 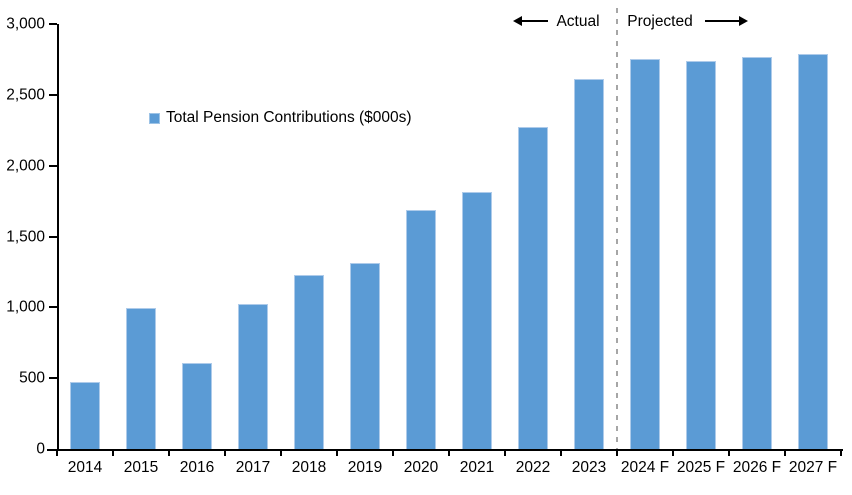 What do you see at coordinates (289, 117) in the screenshot?
I see `legend-label: Total Pension Contributions ($000s)` at bounding box center [289, 117].